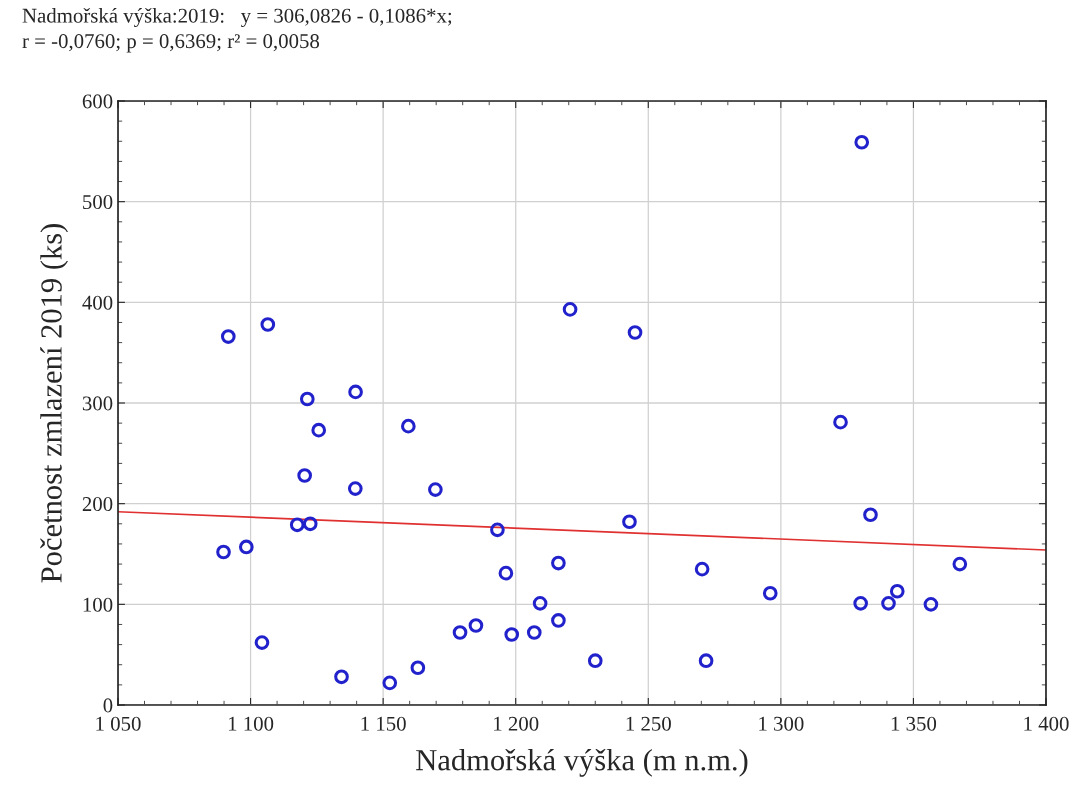 The image size is (1079, 801). Describe the element at coordinates (118, 723) in the screenshot. I see `x-tick-label: 1 050` at that location.